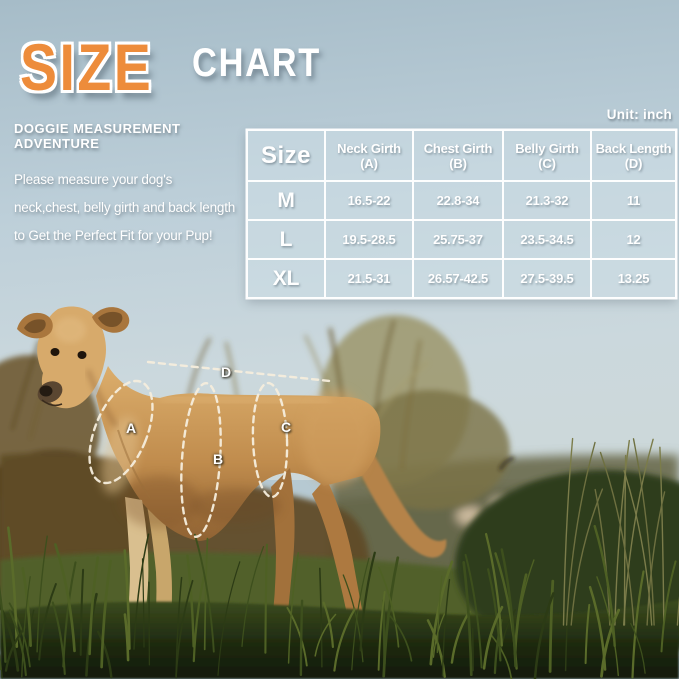 The image size is (679, 679). I want to click on back-length-line-d, so click(239, 371).